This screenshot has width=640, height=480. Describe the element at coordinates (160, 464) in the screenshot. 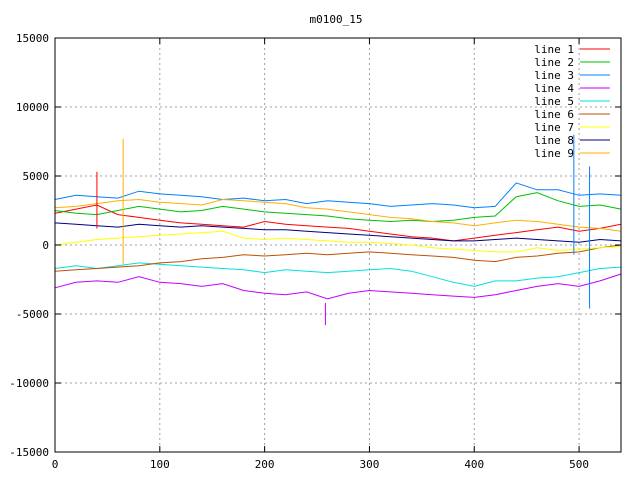

I see `x-tick-label: 100` at that location.